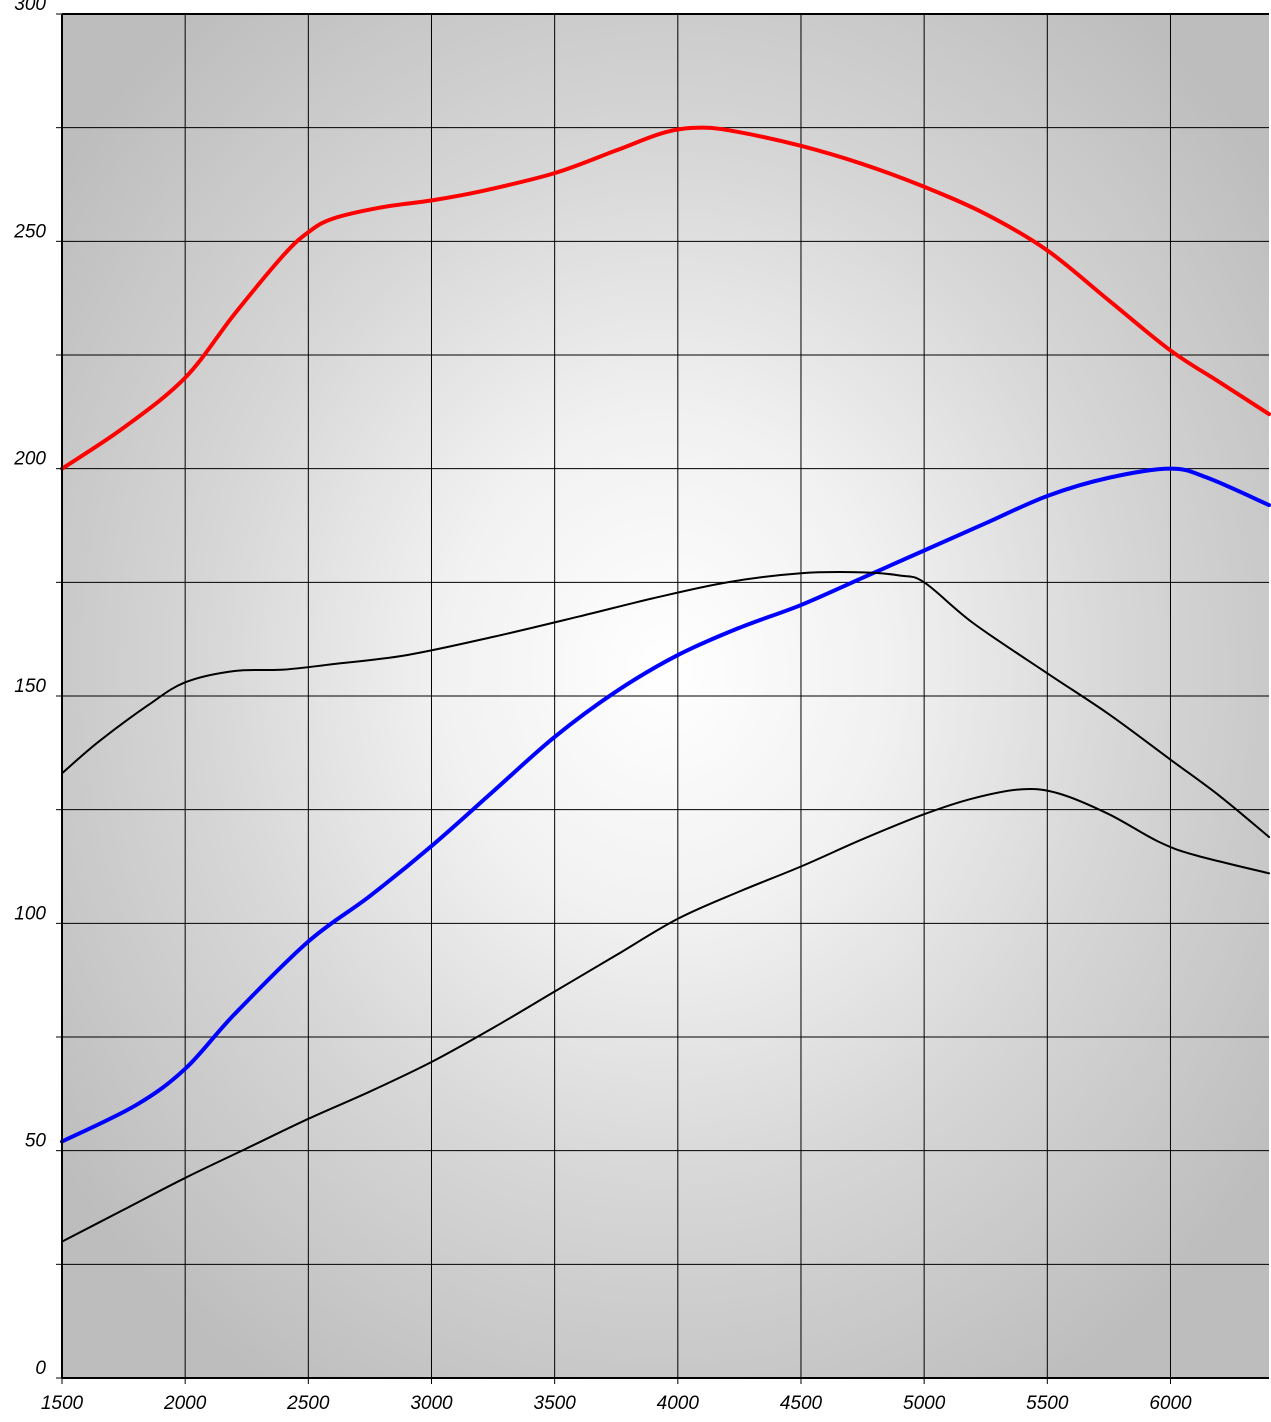  Describe the element at coordinates (678, 1403) in the screenshot. I see `x-tick-label: 4000` at that location.